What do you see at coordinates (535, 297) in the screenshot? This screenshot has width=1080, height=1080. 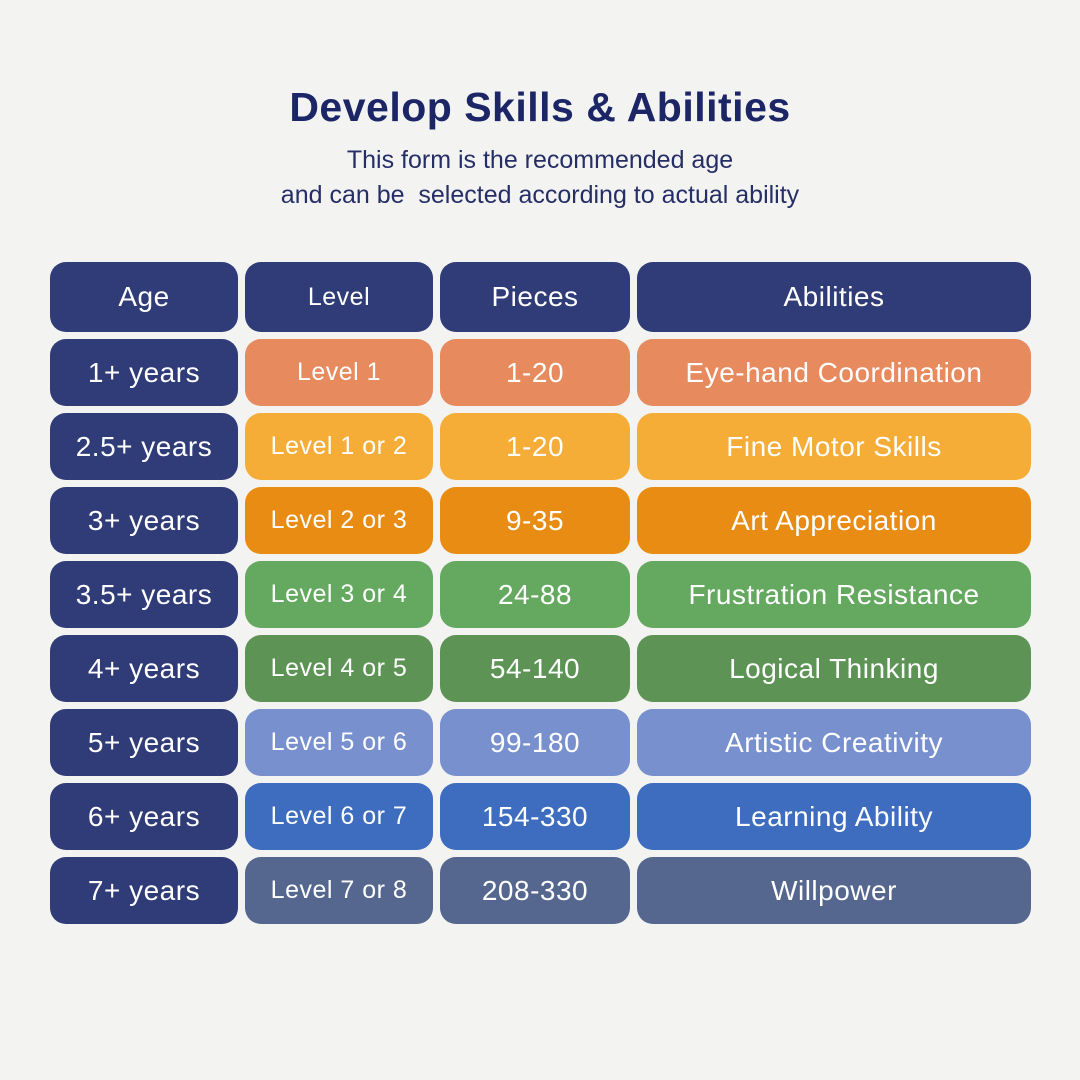 I see `header-pieces: Pieces` at bounding box center [535, 297].